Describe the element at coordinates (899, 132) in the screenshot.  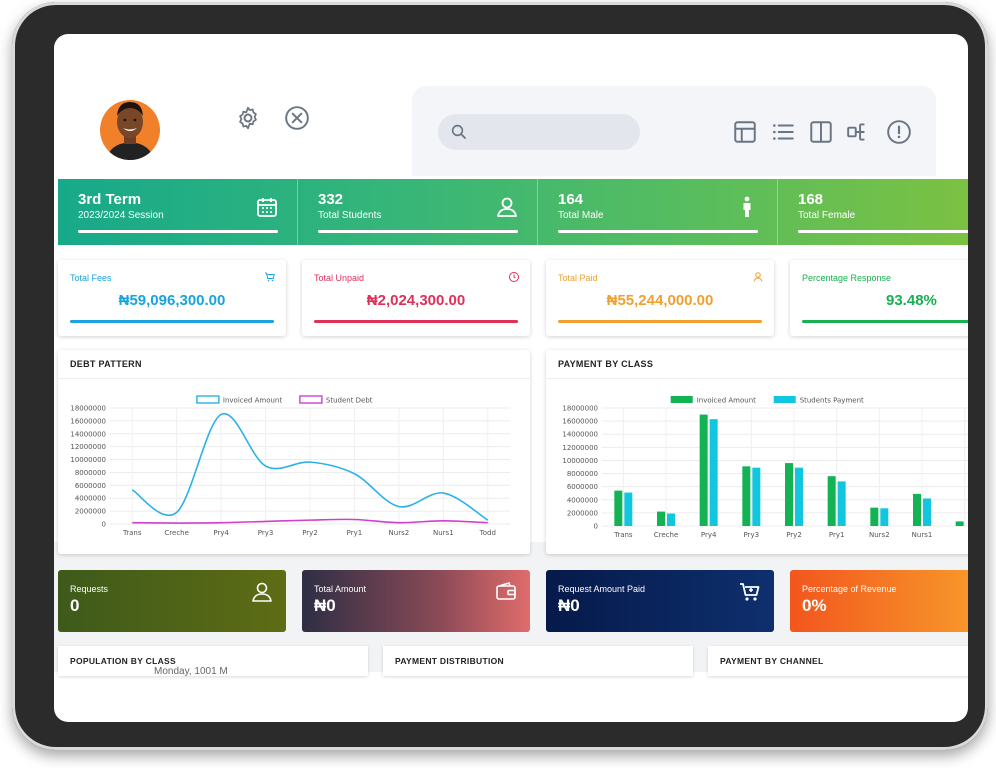
I see `info-icon` at that location.